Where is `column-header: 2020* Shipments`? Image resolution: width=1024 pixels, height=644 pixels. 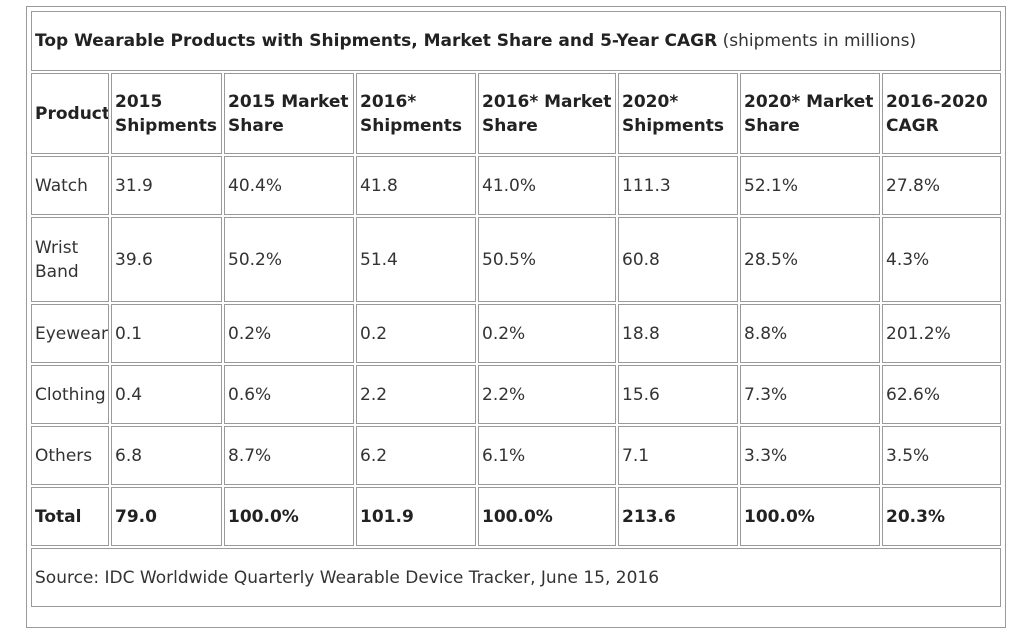
column-header: 2020* Shipments is located at coordinates (678, 113).